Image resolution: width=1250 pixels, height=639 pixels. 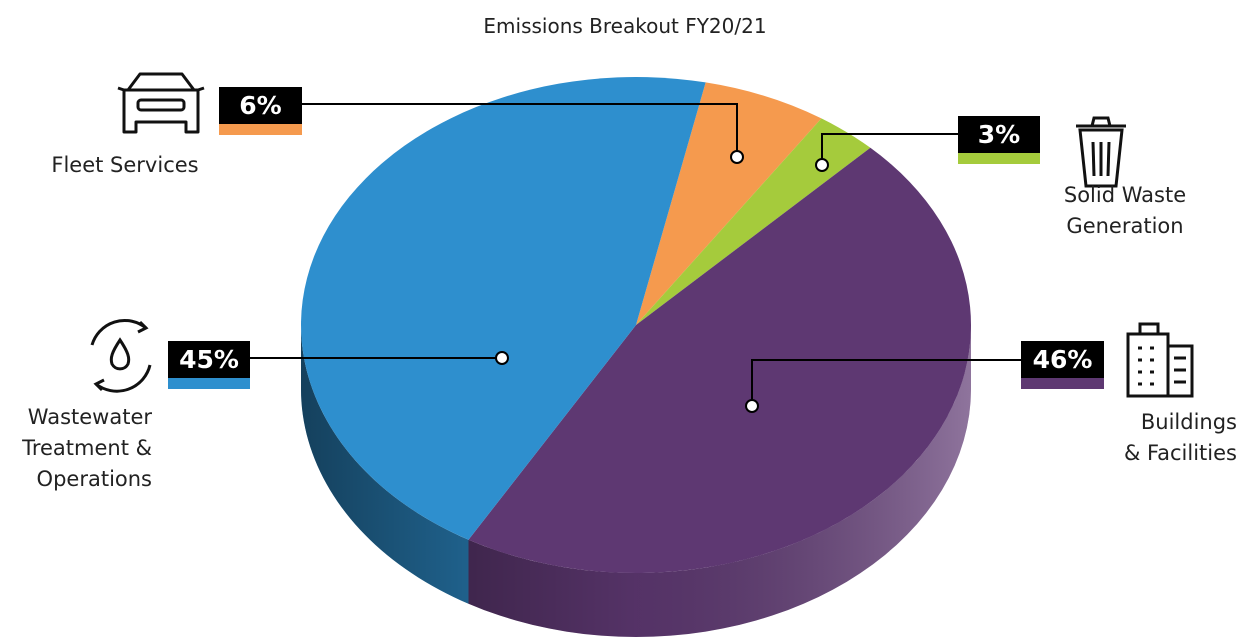 I want to click on building-icon, so click(x=1160, y=360).